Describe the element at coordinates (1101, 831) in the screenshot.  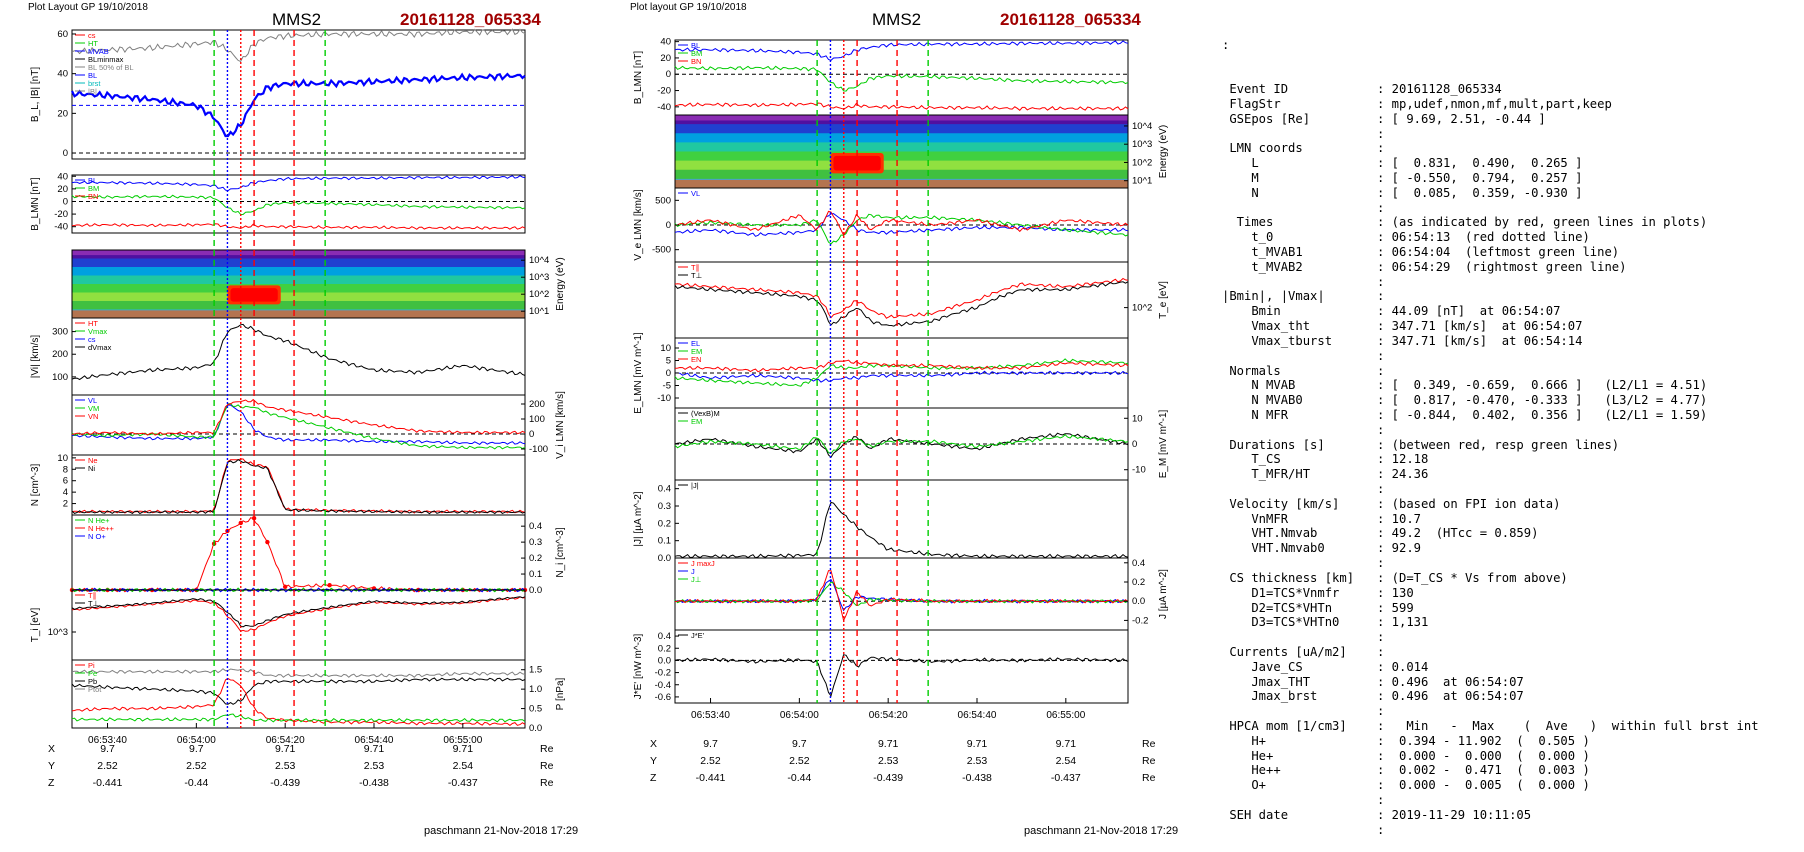
I see `mid-footer: paschmann 21-Nov-2018 17:29` at that location.